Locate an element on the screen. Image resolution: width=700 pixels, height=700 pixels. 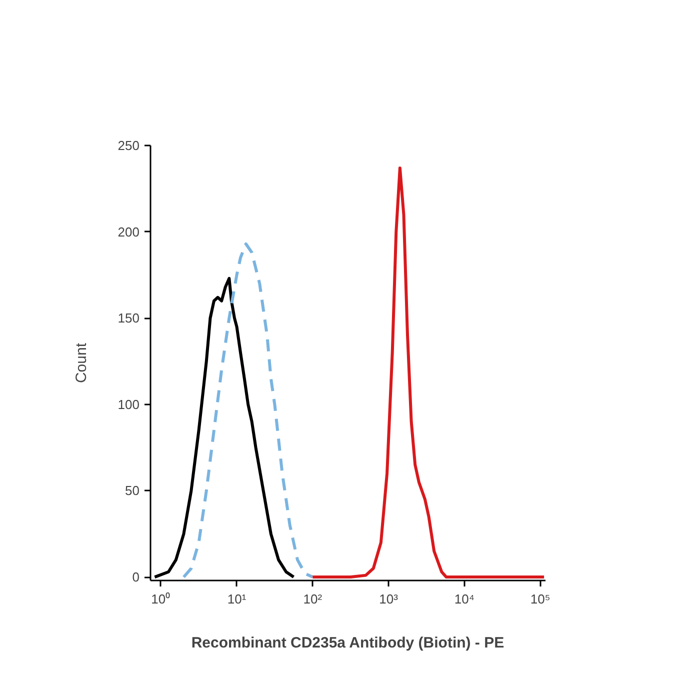
y-tick-label: 150 is located at coordinates (129, 318).